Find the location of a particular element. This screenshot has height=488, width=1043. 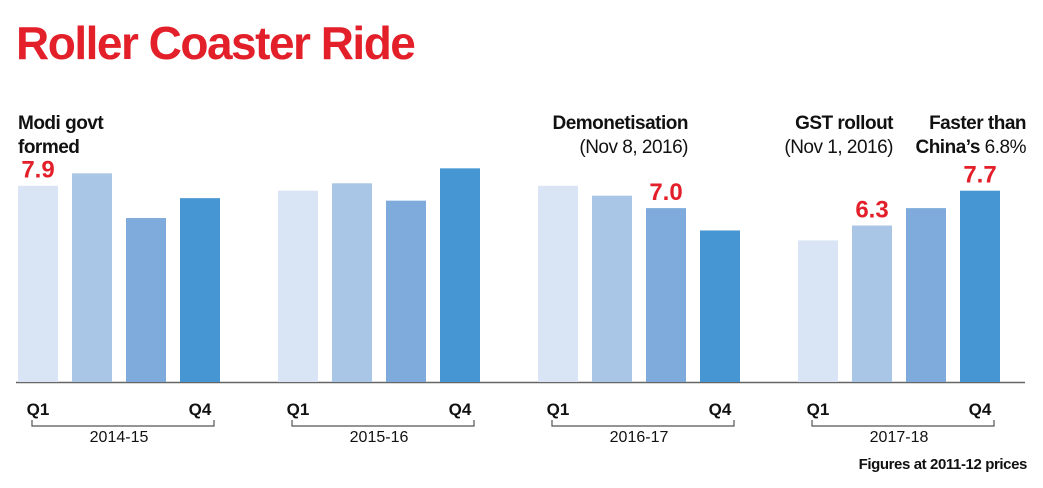

group-label-2017-18: 2017-18 is located at coordinates (899, 437).